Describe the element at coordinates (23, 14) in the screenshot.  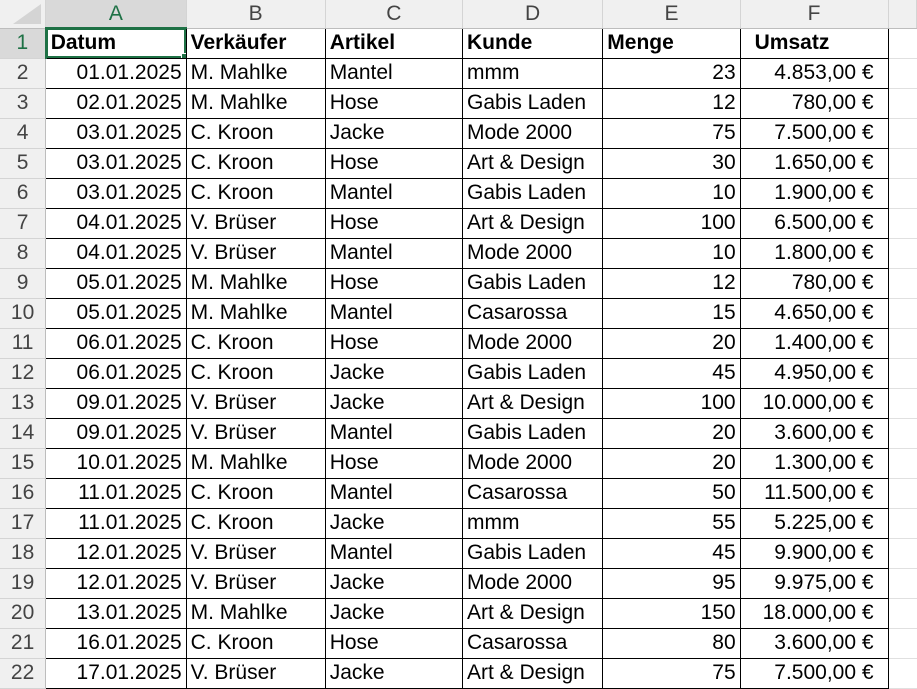
I see `select-all-button` at that location.